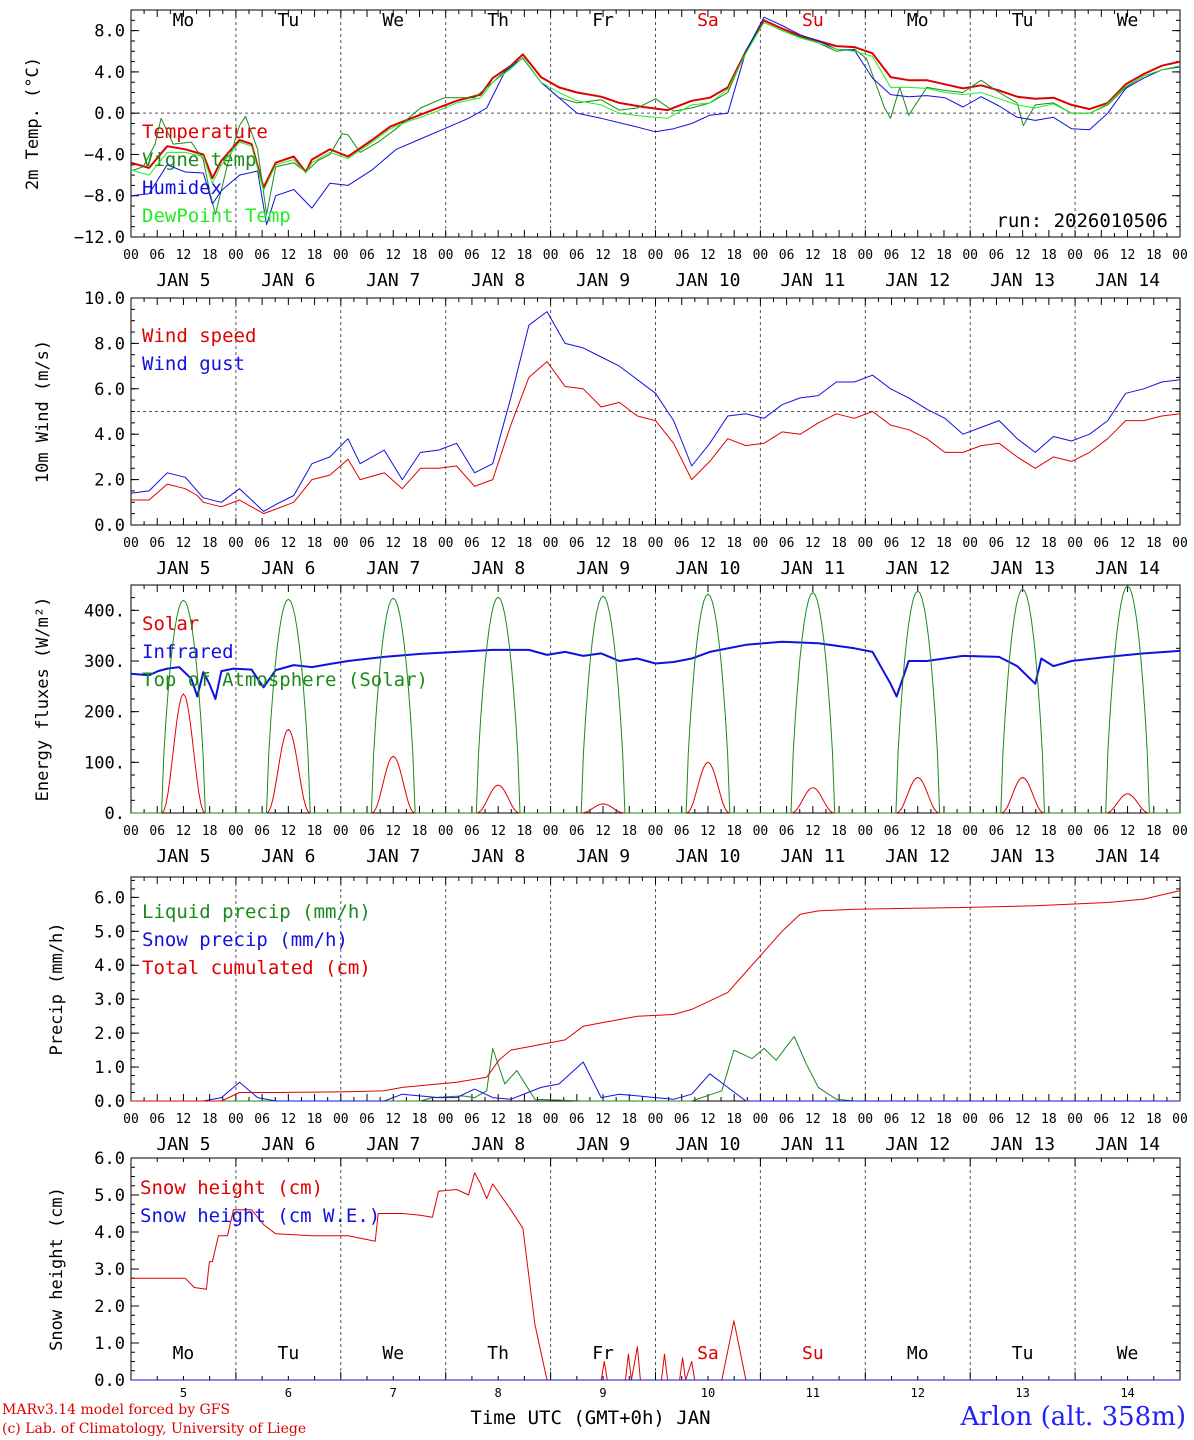 Image resolution: width=1194 pixels, height=1440 pixels. Describe the element at coordinates (99, 238) in the screenshot. I see `y-tick-label: −12.0` at that location.